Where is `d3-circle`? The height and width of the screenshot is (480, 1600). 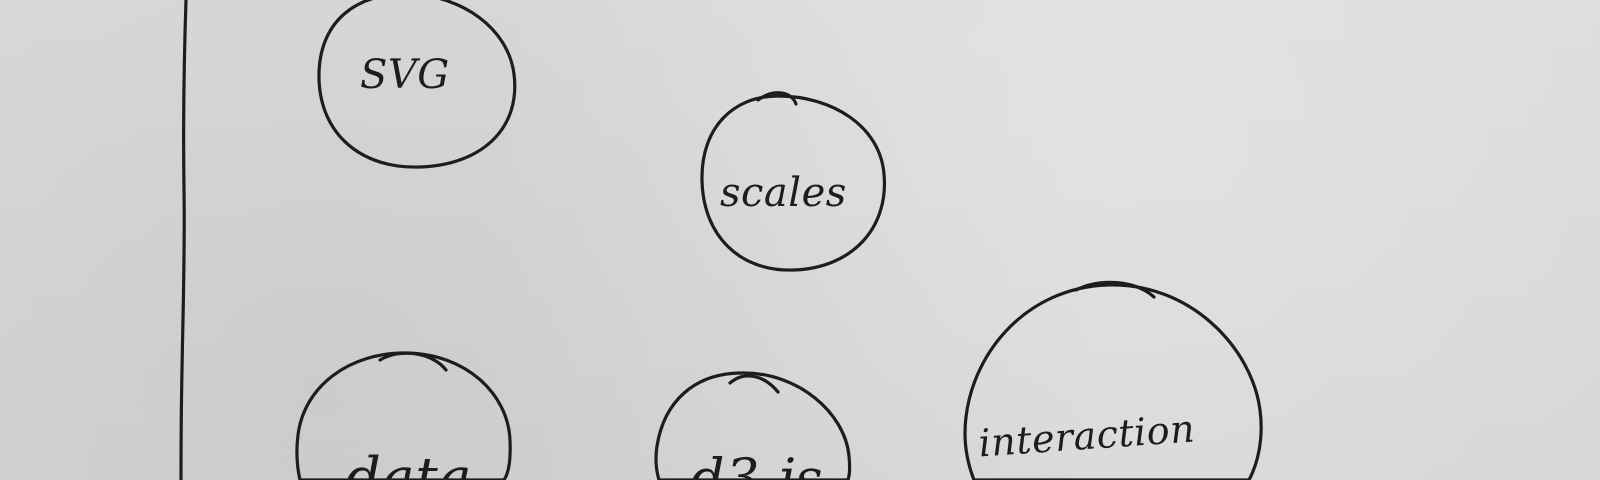 d3-circle is located at coordinates (753, 425).